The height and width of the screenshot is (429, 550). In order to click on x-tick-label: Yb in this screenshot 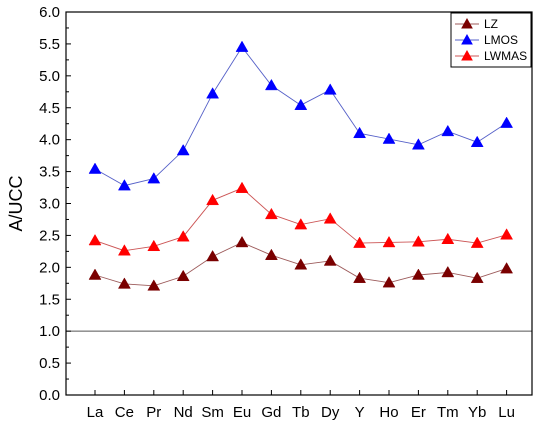, I will do `click(477, 412)`.